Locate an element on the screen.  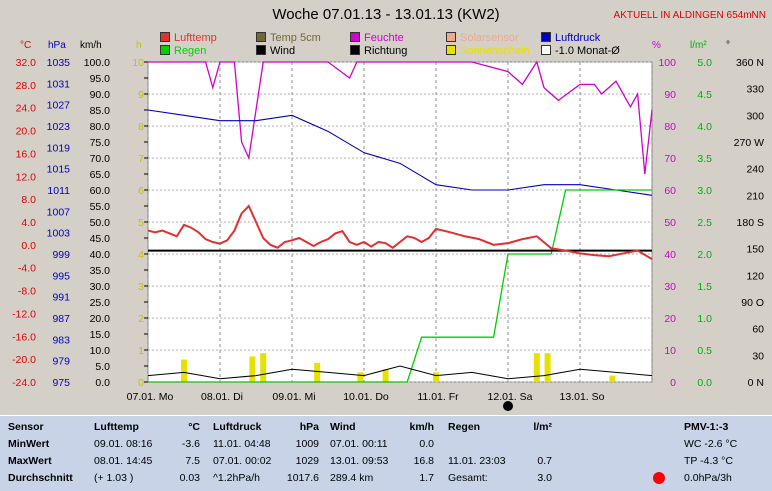
tick-wind_kmh: 40.0 is located at coordinates (100, 255).